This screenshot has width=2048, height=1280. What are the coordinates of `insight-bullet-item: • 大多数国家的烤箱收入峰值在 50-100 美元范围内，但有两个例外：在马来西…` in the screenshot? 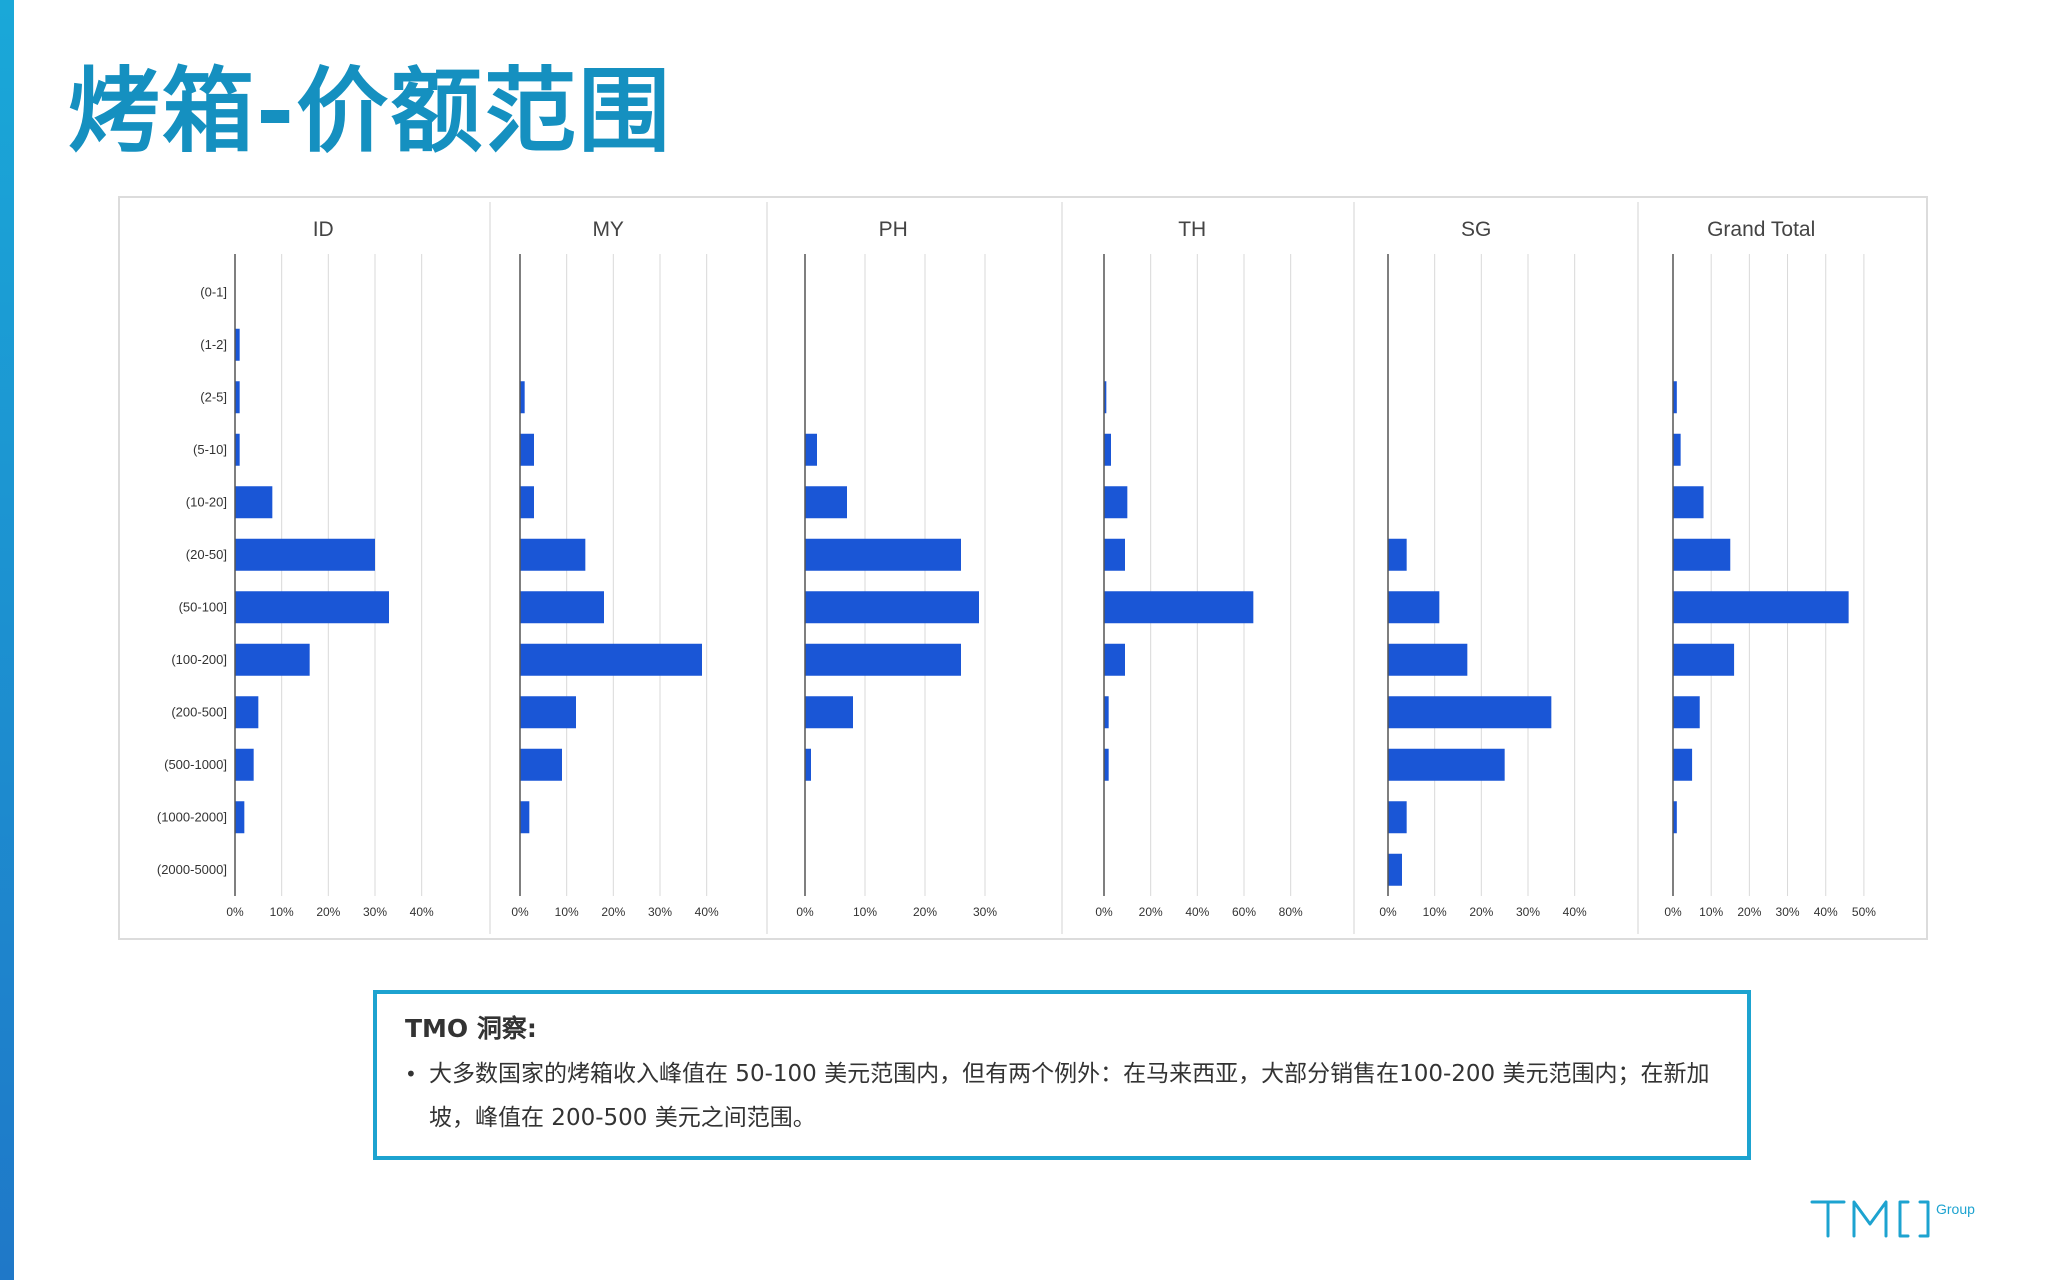 It's located at (1062, 1096).